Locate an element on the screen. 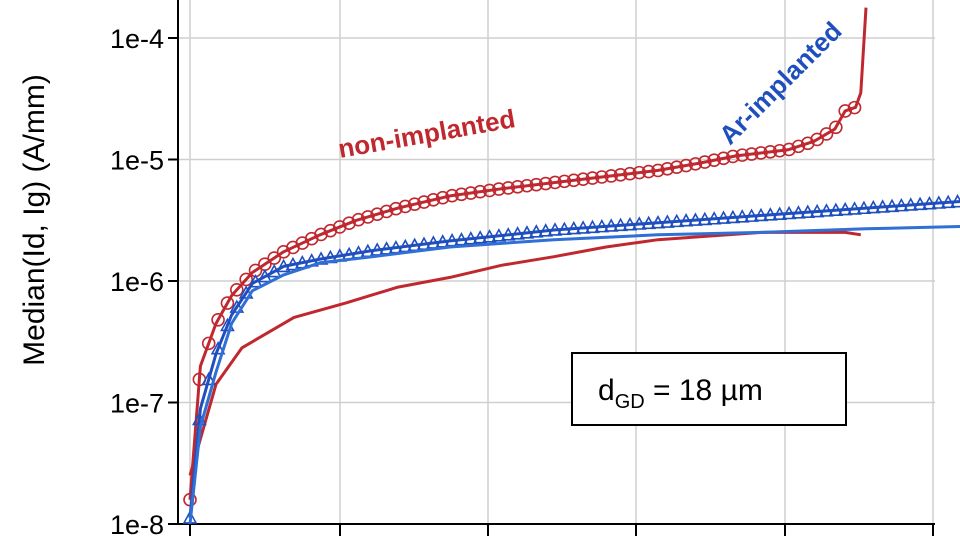 This screenshot has width=960, height=540. series-label-ar-implanted: Ar-implanted is located at coordinates (780, 83).